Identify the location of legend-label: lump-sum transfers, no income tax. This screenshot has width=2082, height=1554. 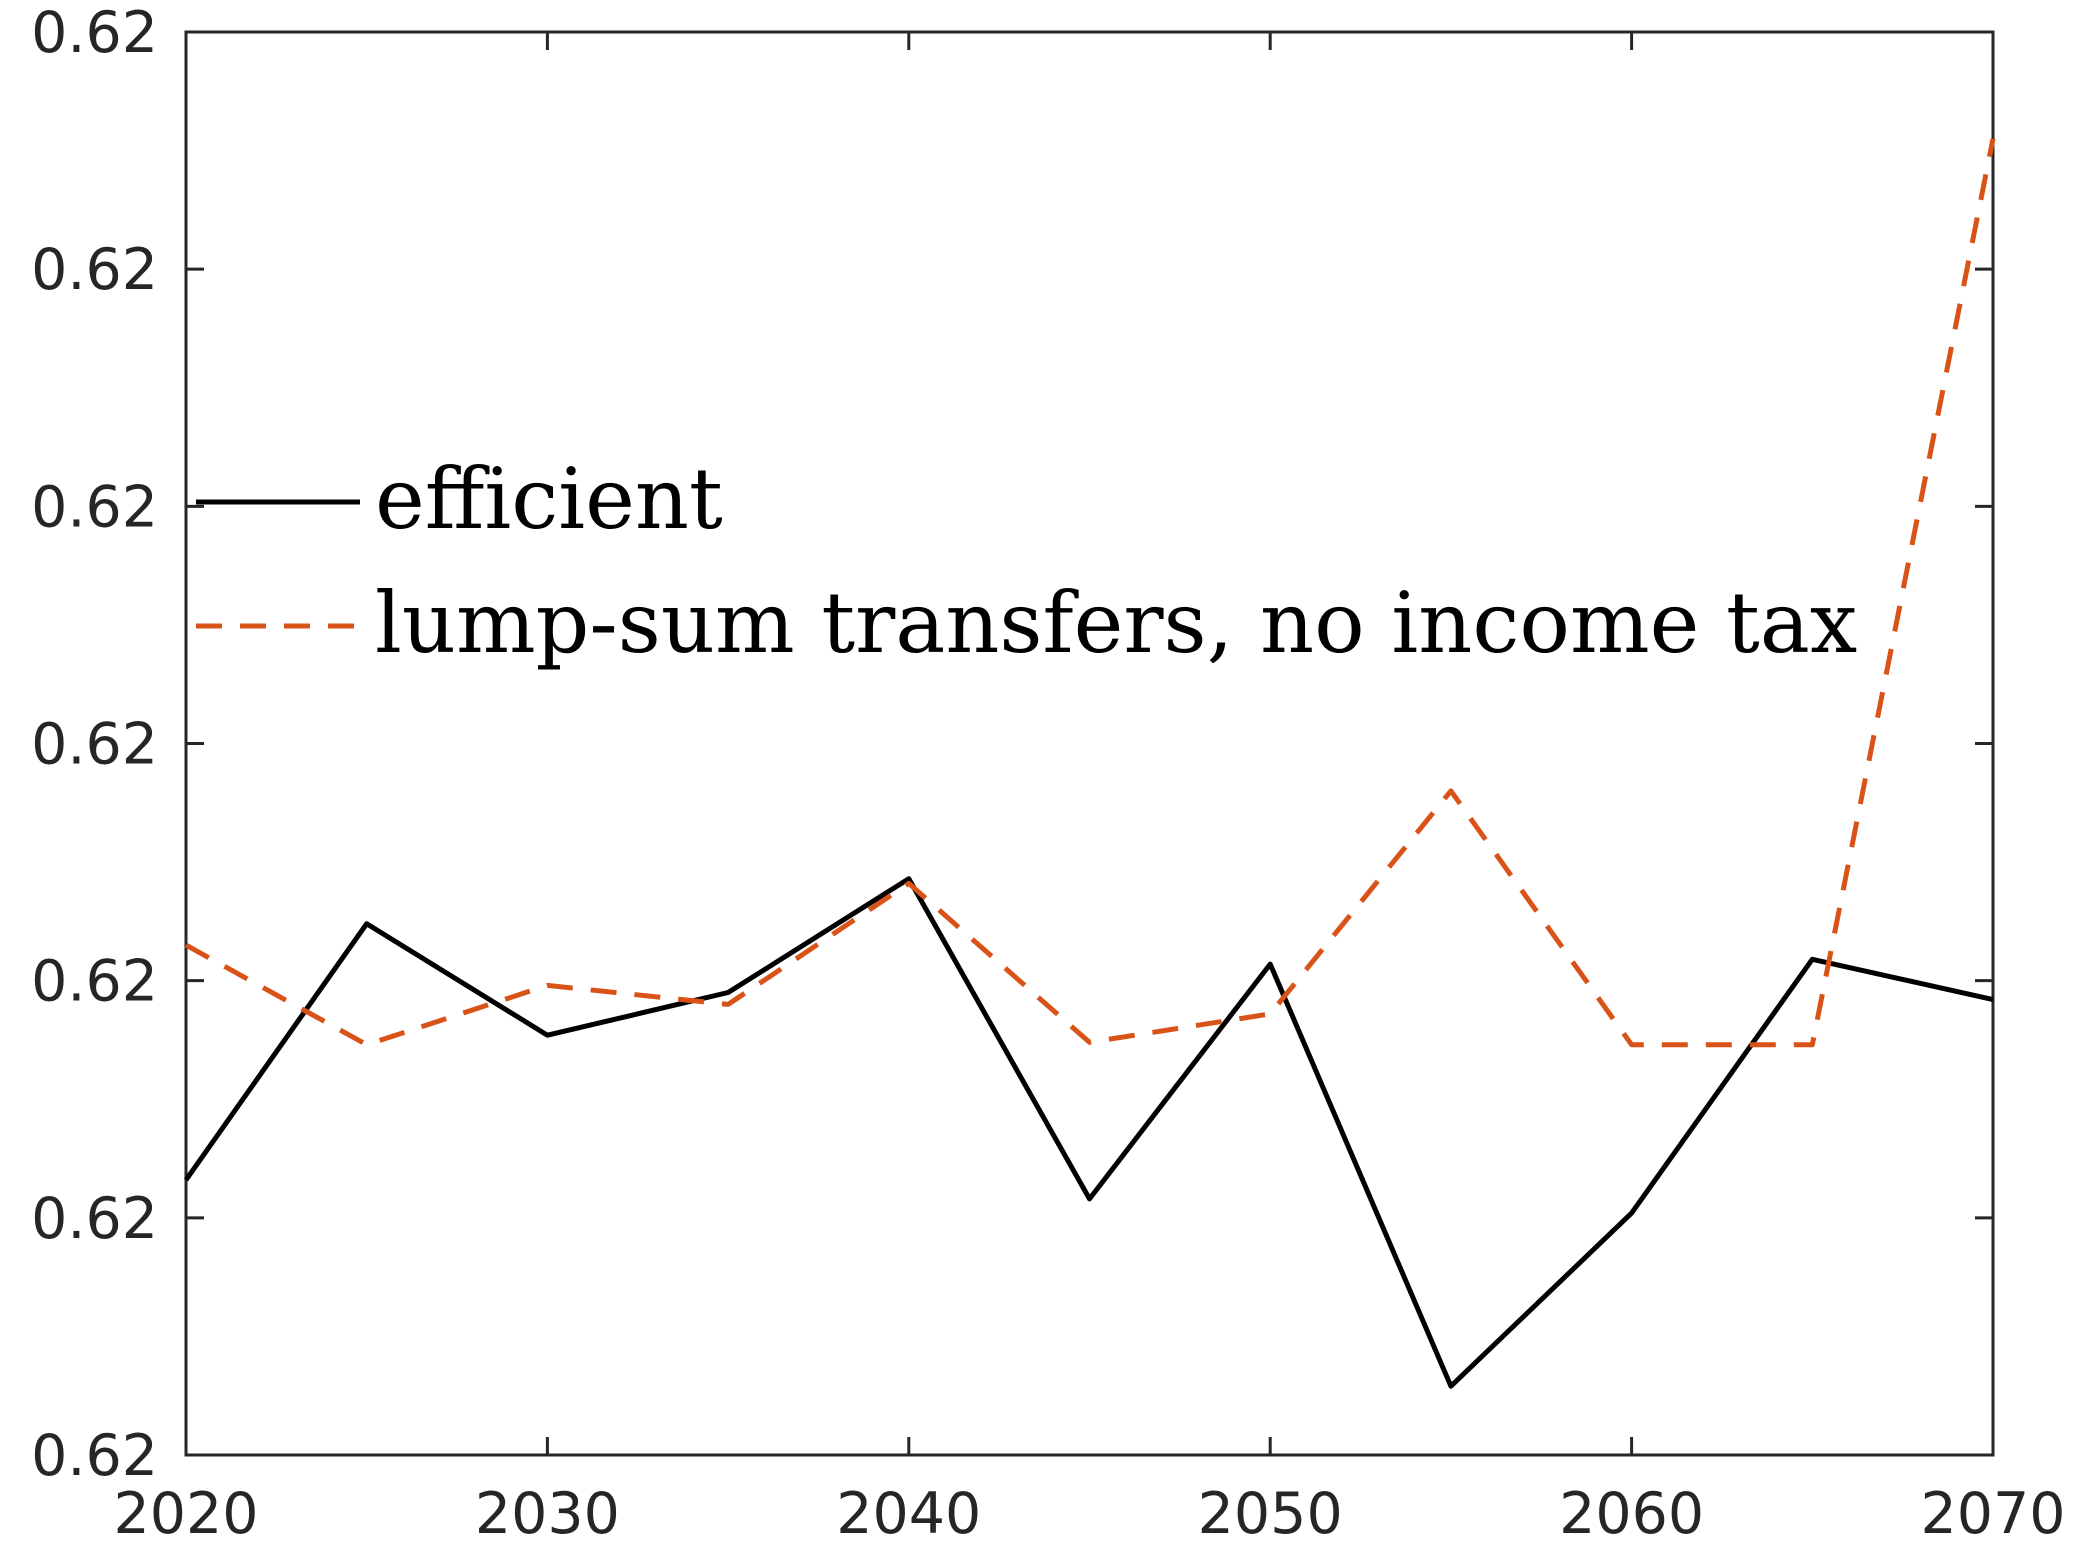
(1116, 623).